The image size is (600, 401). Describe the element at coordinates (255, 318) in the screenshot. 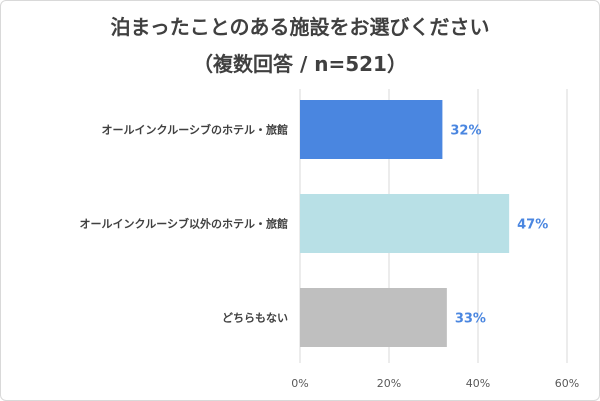

I see `category-label: どちらもない` at that location.